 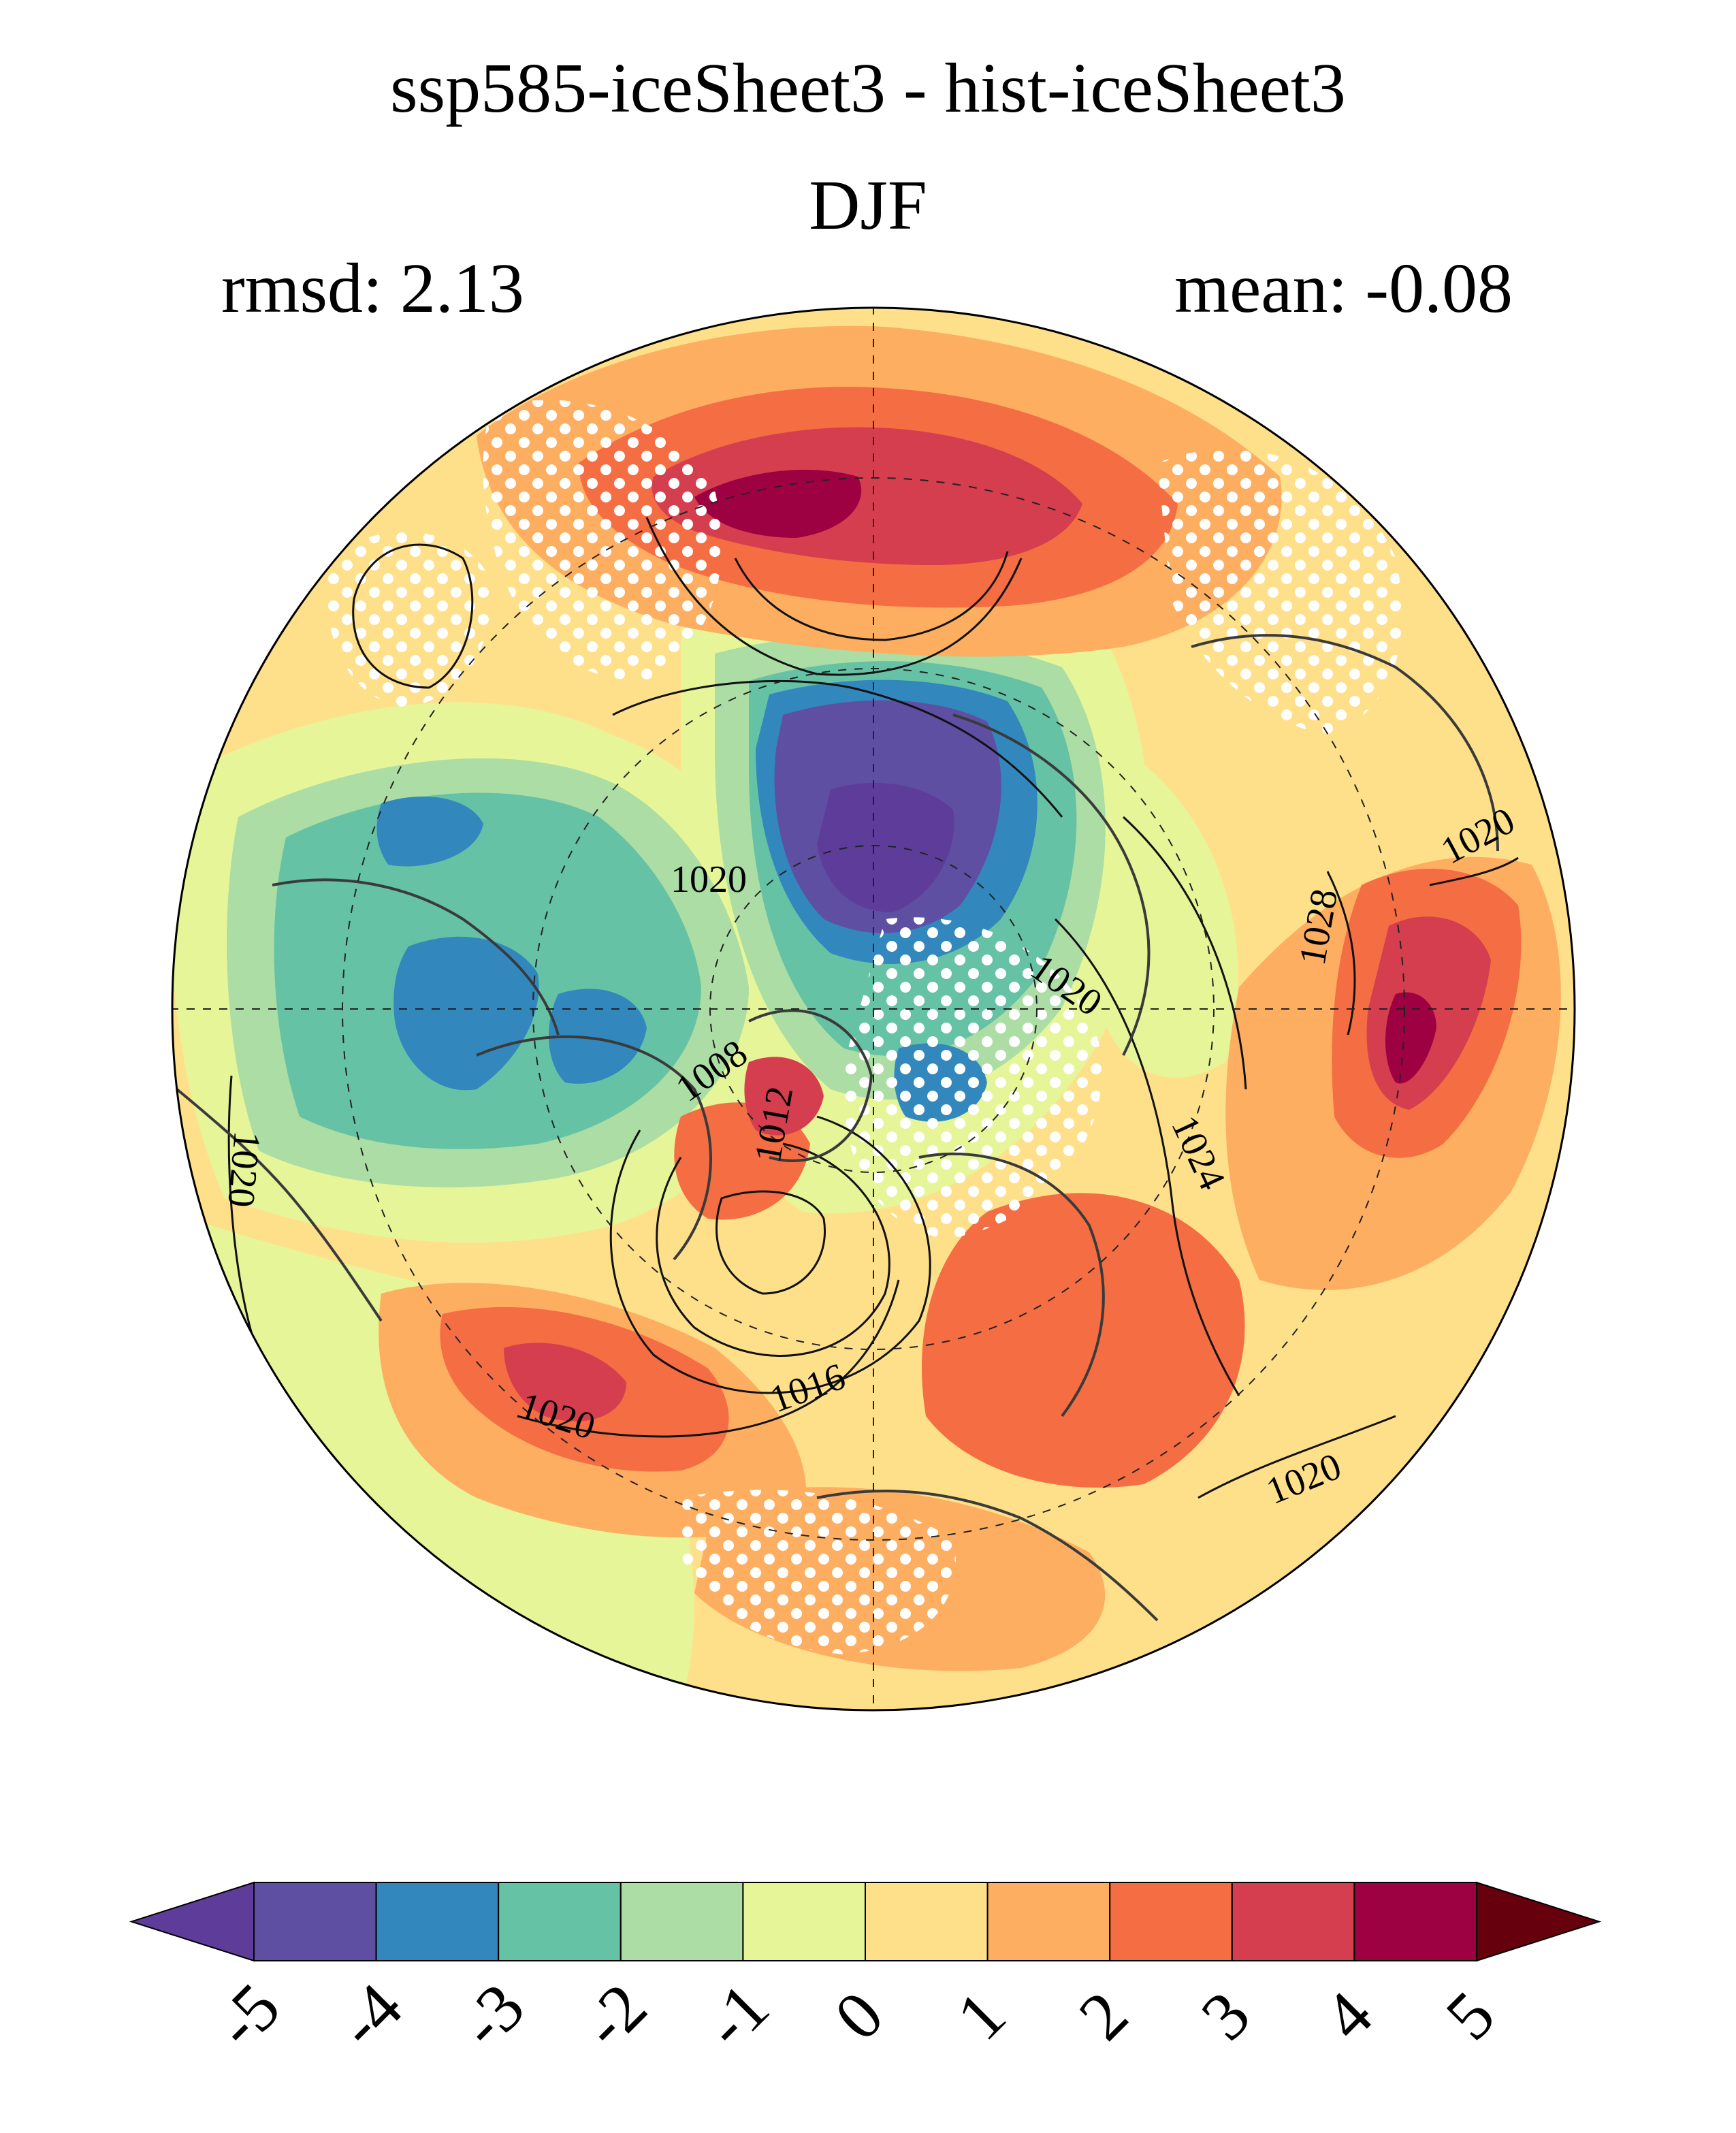 What do you see at coordinates (973, 1078) in the screenshot?
I see `stipple-region-center` at bounding box center [973, 1078].